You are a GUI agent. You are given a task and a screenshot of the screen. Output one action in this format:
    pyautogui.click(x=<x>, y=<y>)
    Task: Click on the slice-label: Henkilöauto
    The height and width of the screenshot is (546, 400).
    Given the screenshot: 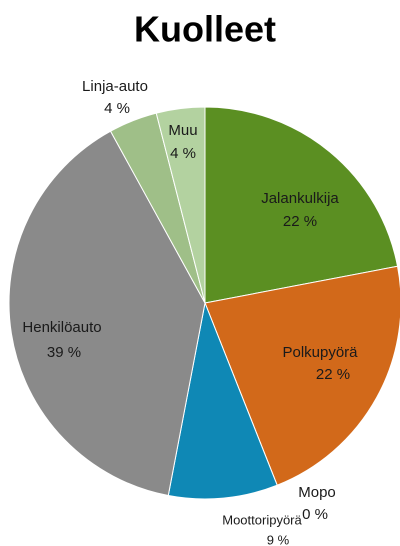 What is the action you would take?
    pyautogui.click(x=61, y=327)
    